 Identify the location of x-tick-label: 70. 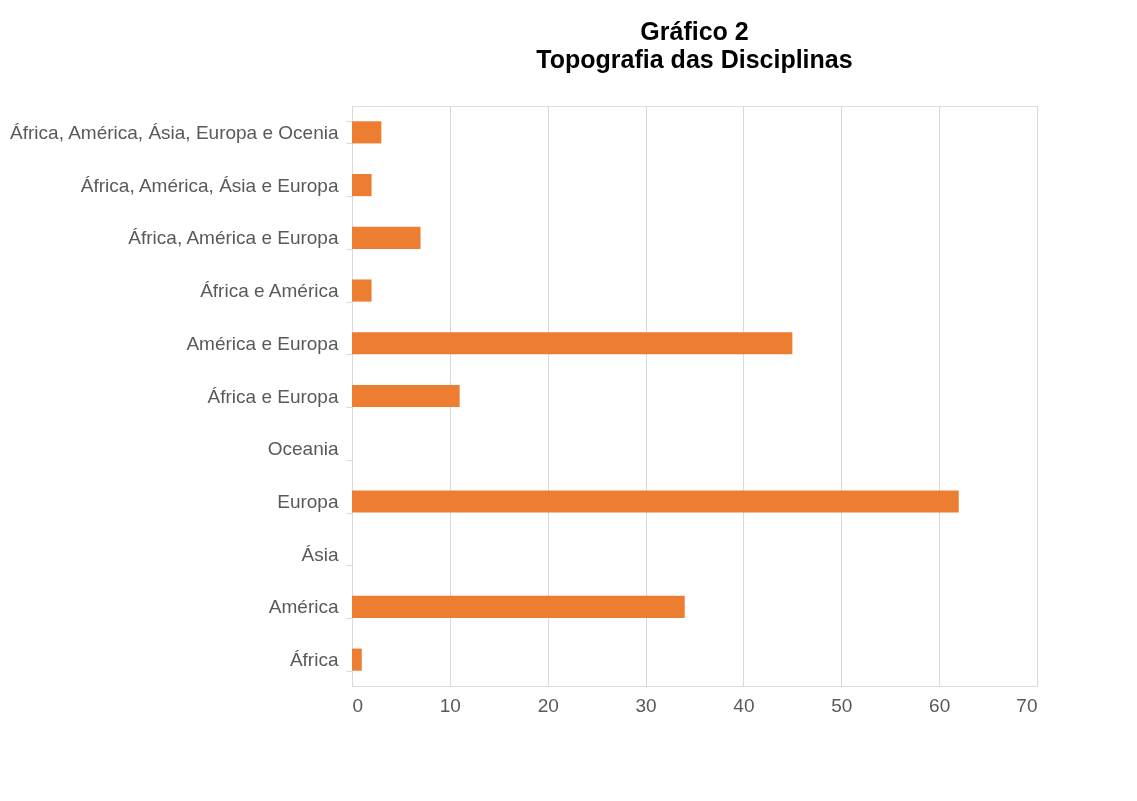
(1027, 705).